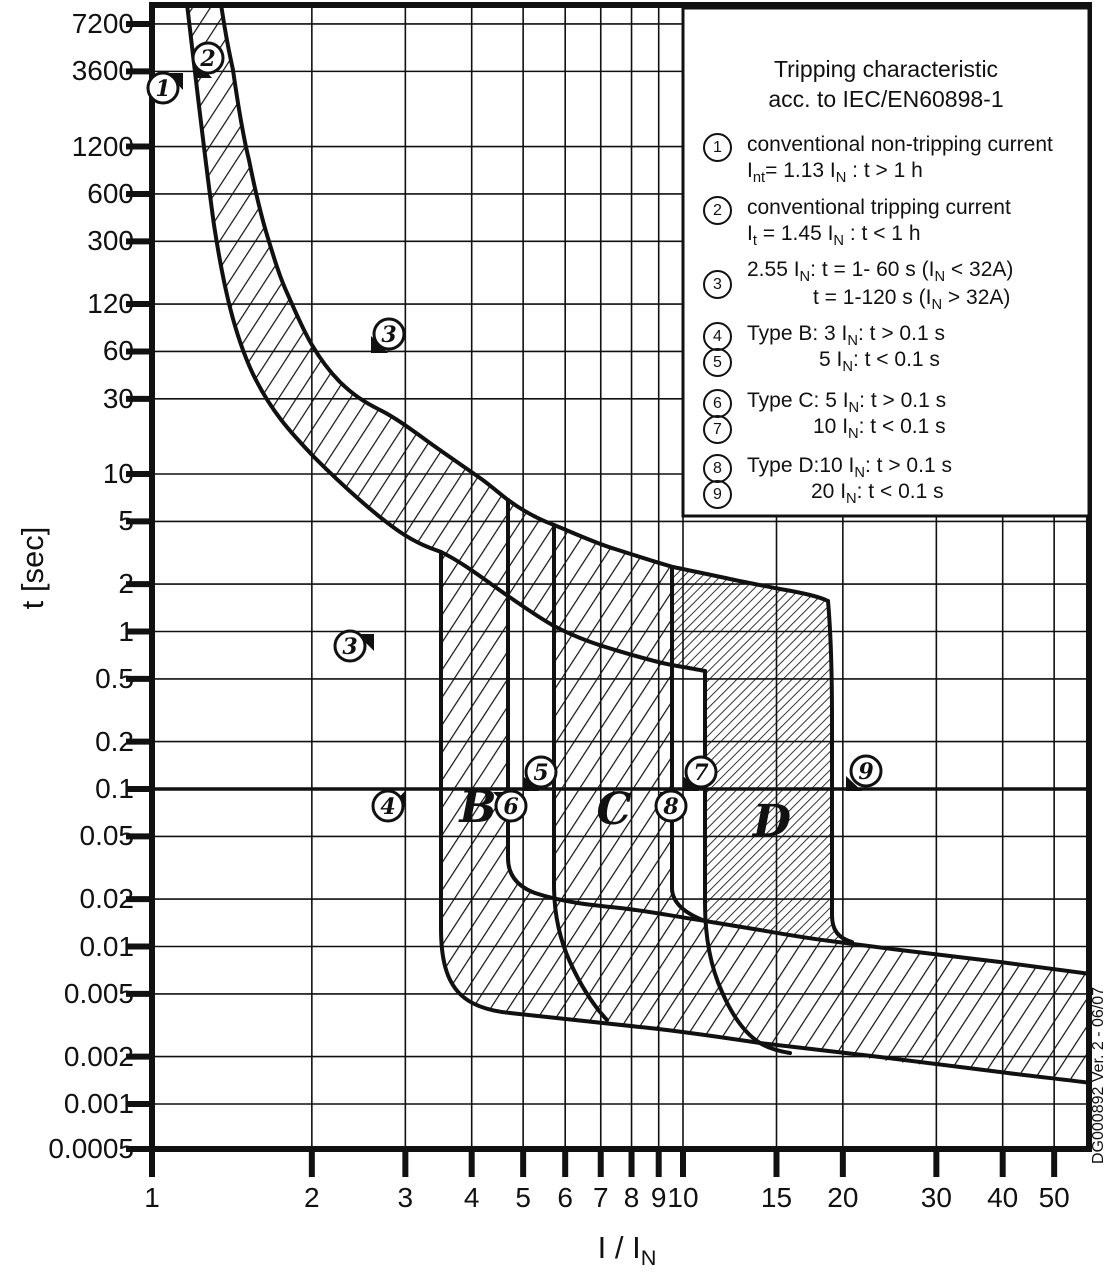 The image size is (1111, 1280). What do you see at coordinates (102, 71) in the screenshot?
I see `y-tick-label: 3600` at bounding box center [102, 71].